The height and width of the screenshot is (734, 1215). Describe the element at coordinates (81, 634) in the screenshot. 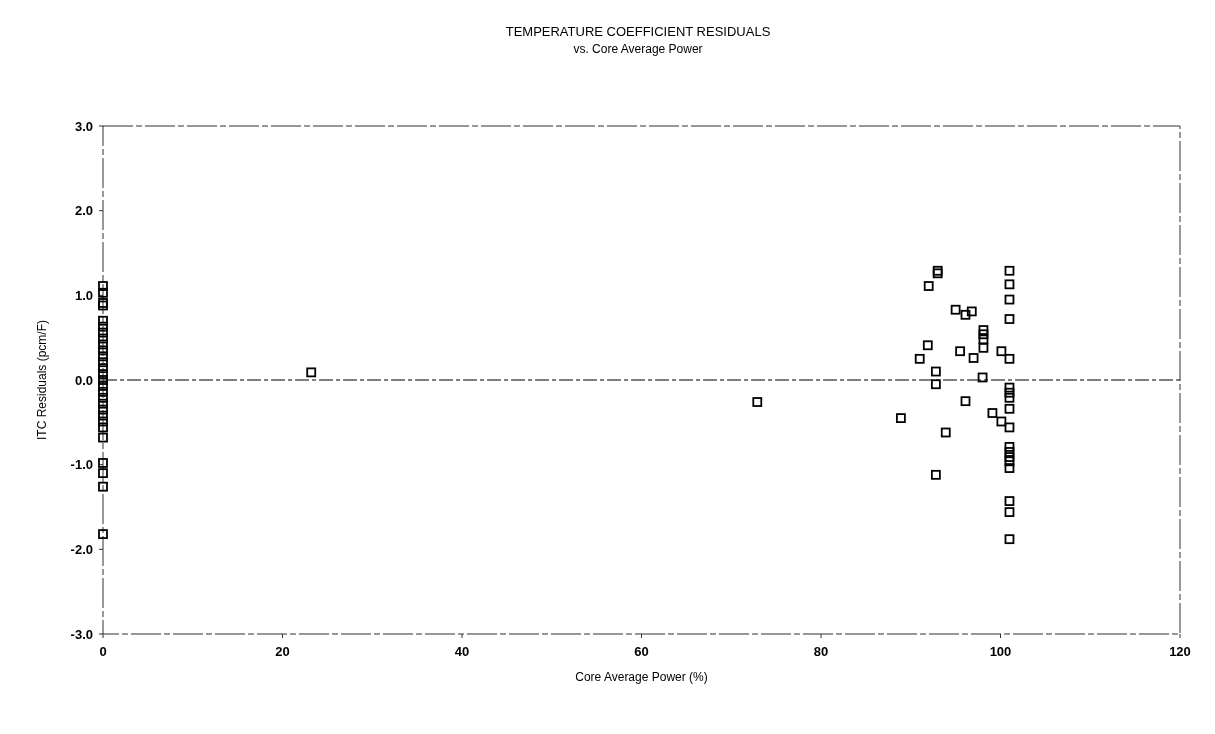

I see `y-tick-label: -3.0` at that location.